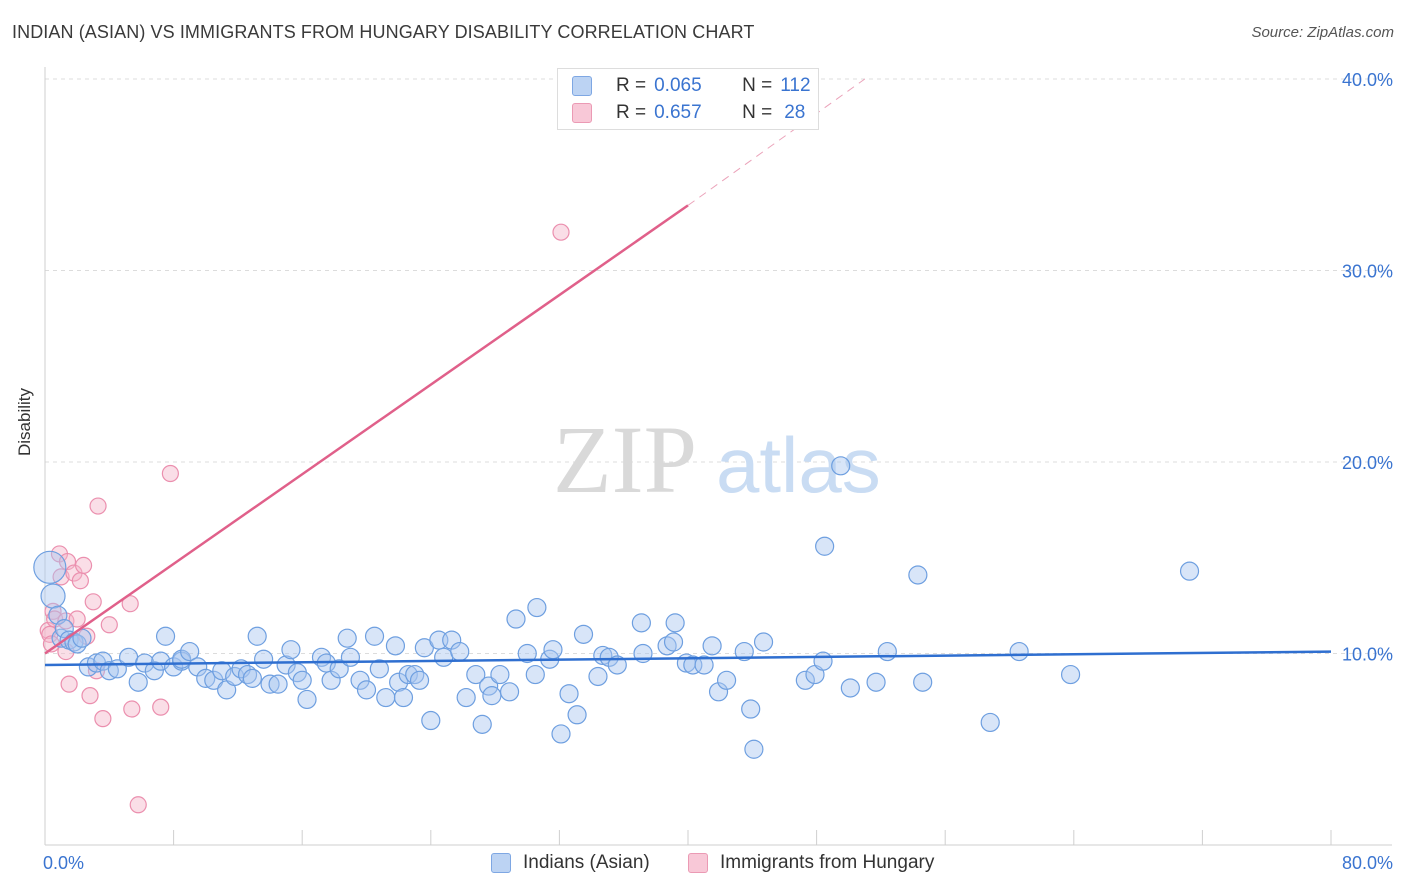  I want to click on y-tick-label: 40.0%, so click(1367, 80).